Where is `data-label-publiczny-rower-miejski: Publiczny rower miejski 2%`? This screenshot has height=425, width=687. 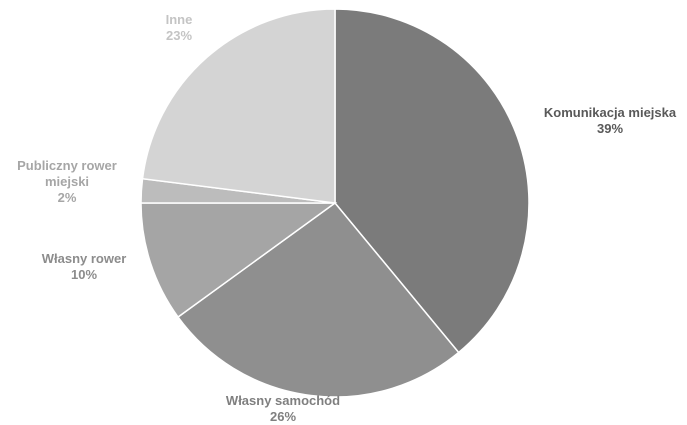
data-label-publiczny-rower-miejski: Publiczny rower miejski 2% is located at coordinates (67, 181).